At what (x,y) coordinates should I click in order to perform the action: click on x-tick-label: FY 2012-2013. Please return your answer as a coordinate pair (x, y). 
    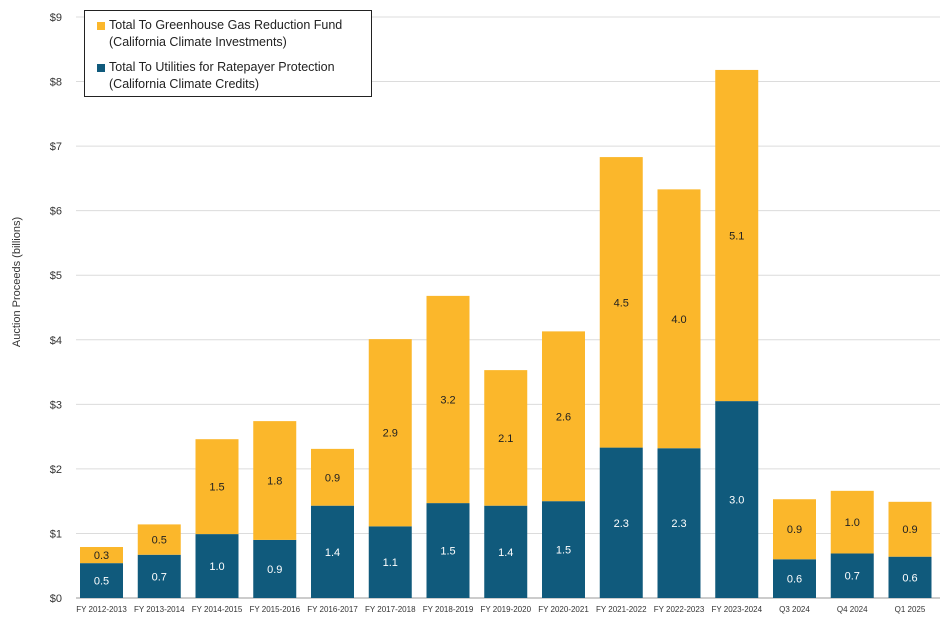
    Looking at the image, I should click on (101, 609).